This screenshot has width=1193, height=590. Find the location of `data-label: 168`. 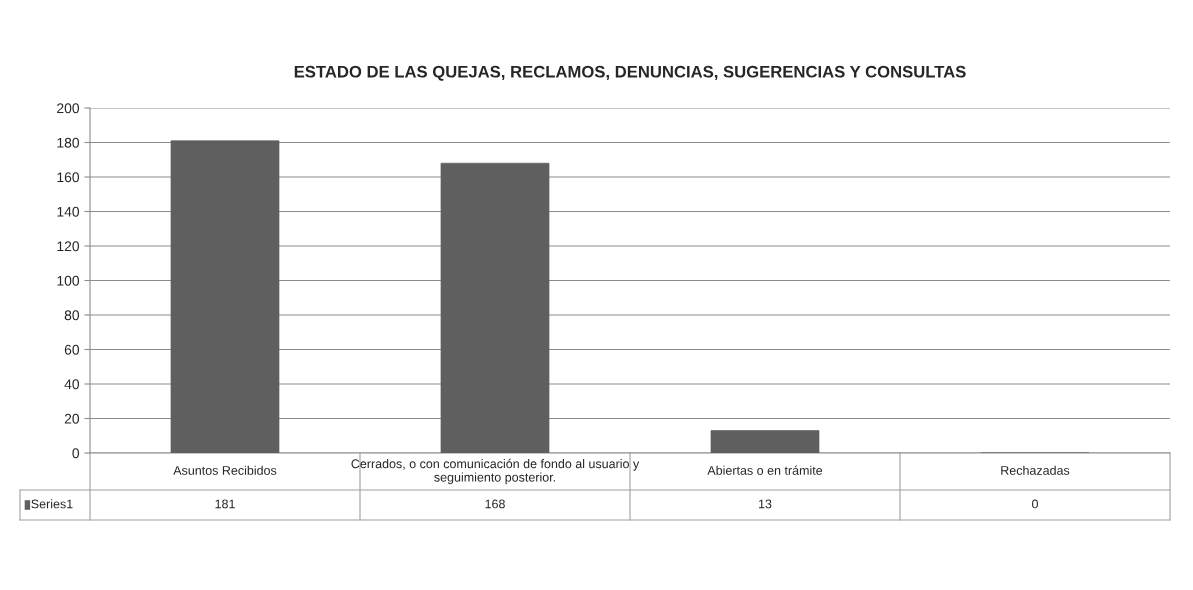

data-label: 168 is located at coordinates (495, 504).